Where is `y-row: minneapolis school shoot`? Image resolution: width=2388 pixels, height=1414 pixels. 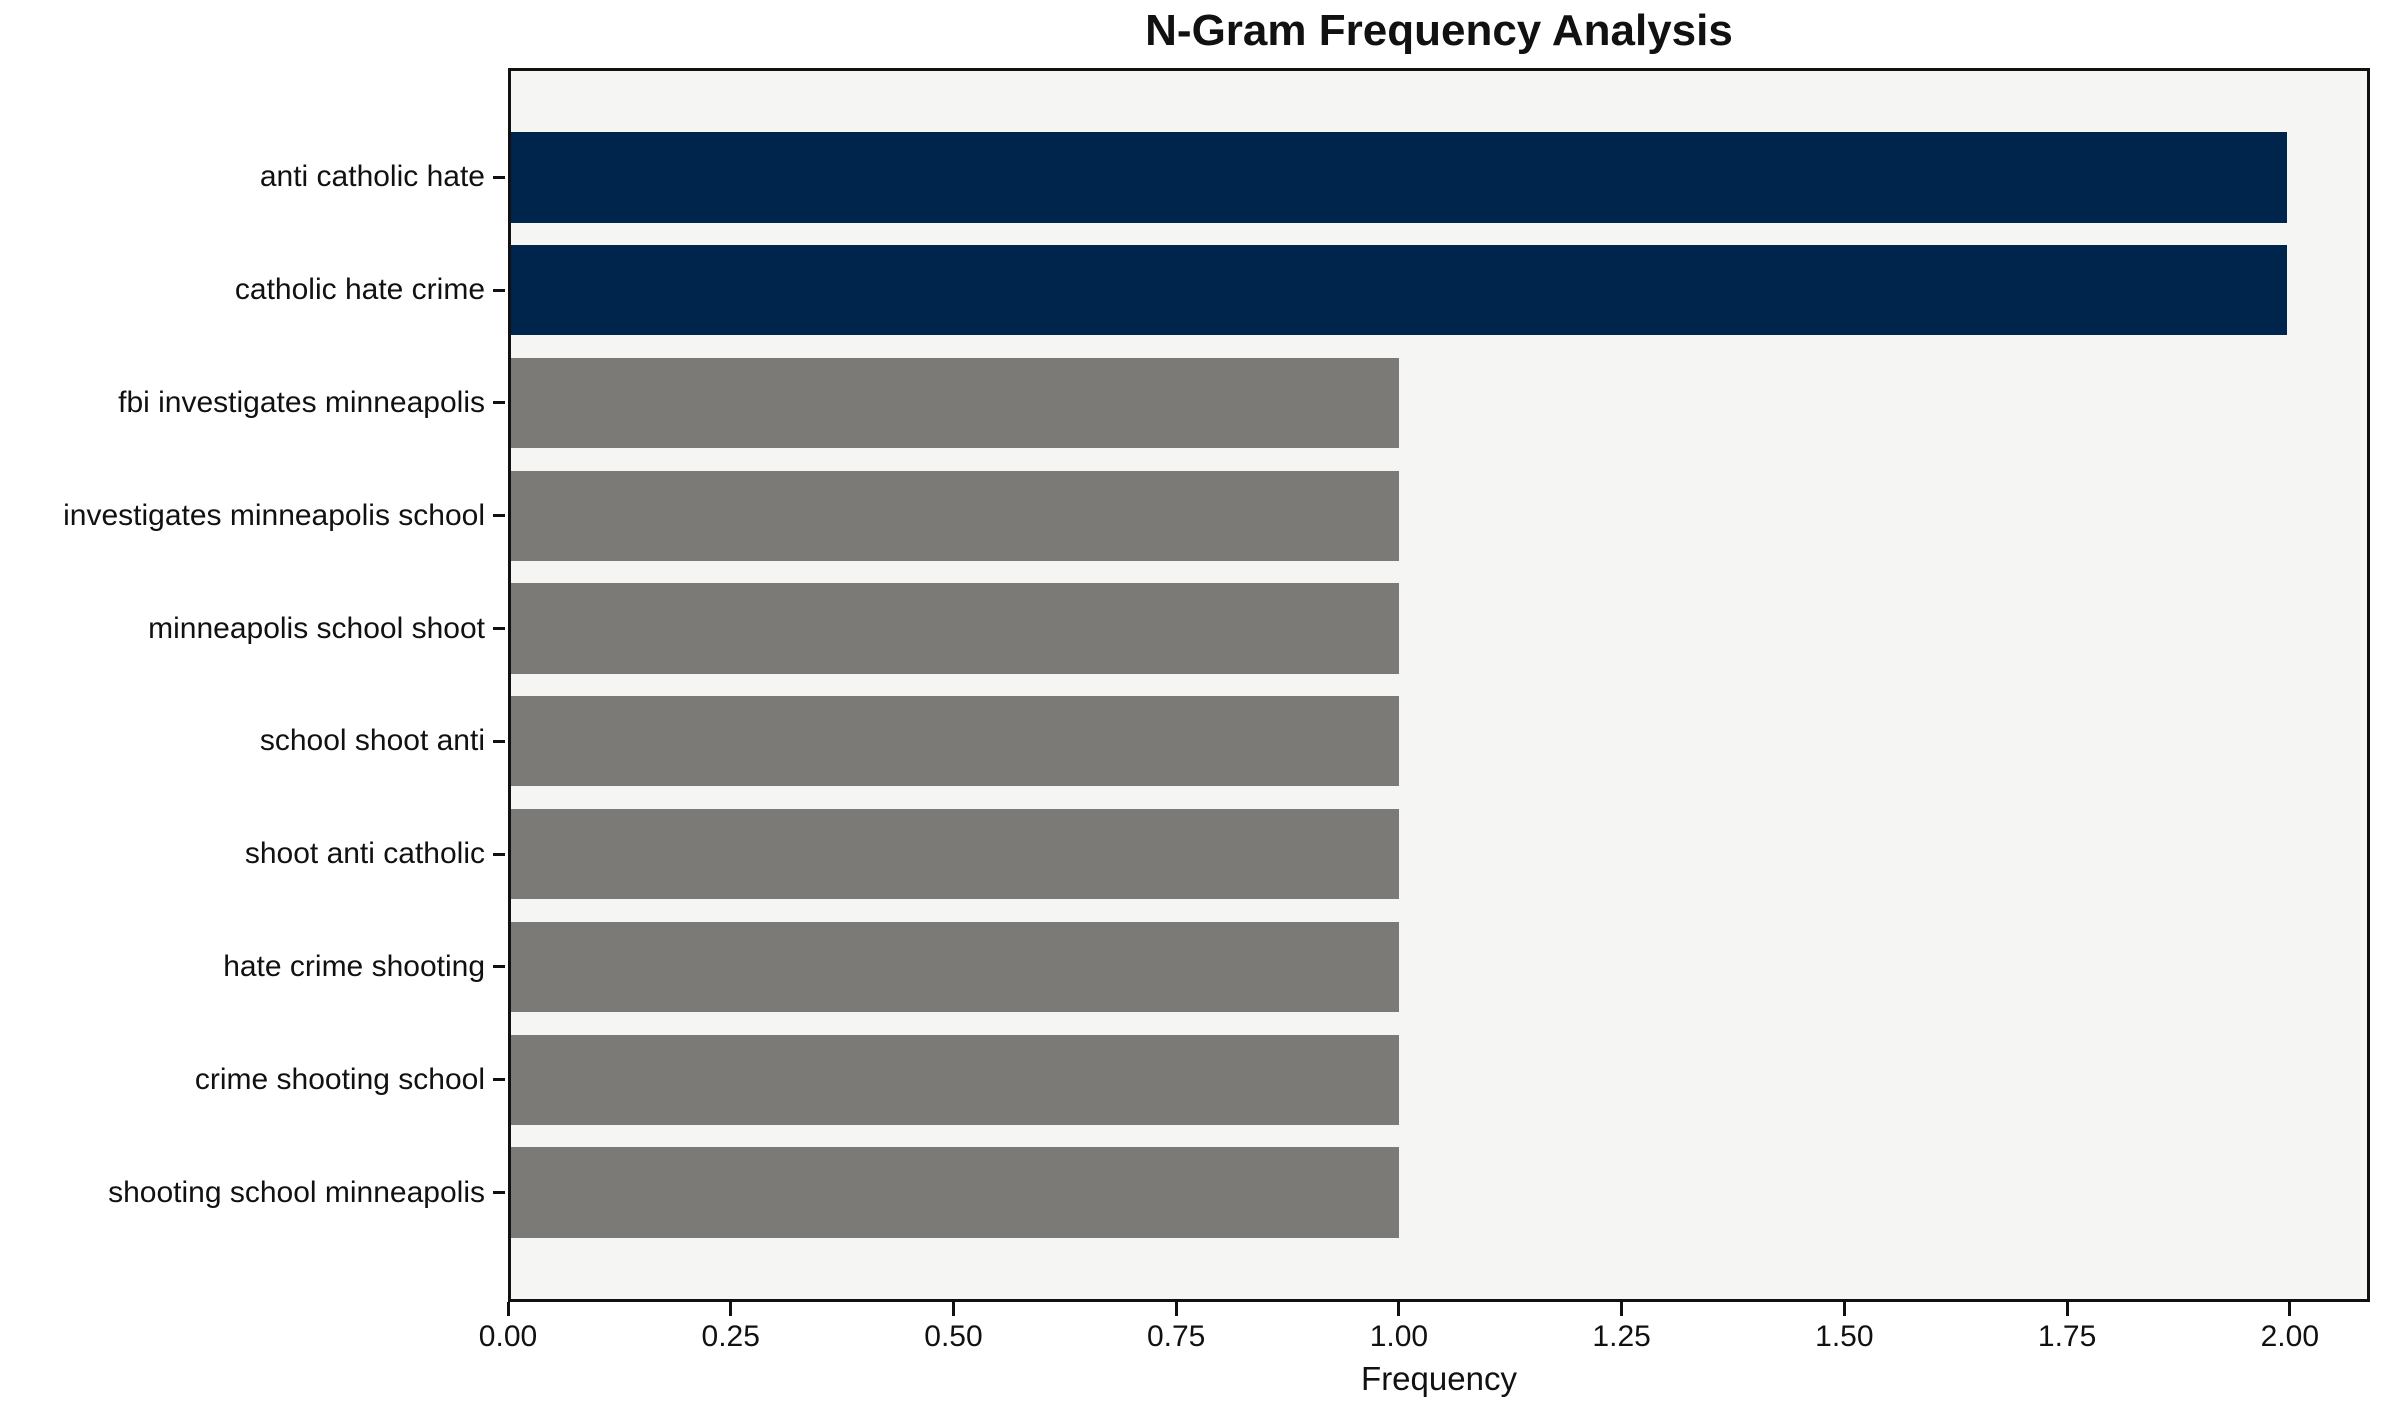 y-row: minneapolis school shoot is located at coordinates (252, 628).